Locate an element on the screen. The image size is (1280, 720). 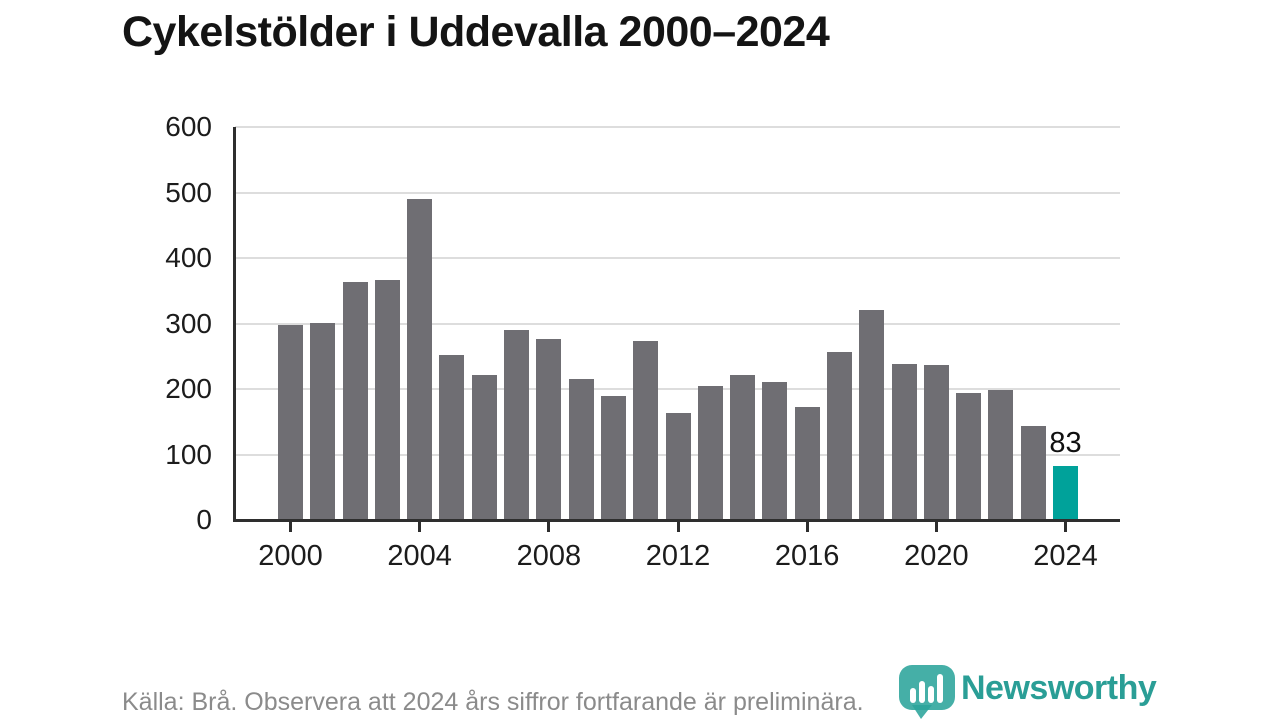
x-axis-tick-label: 2012 is located at coordinates (678, 556).